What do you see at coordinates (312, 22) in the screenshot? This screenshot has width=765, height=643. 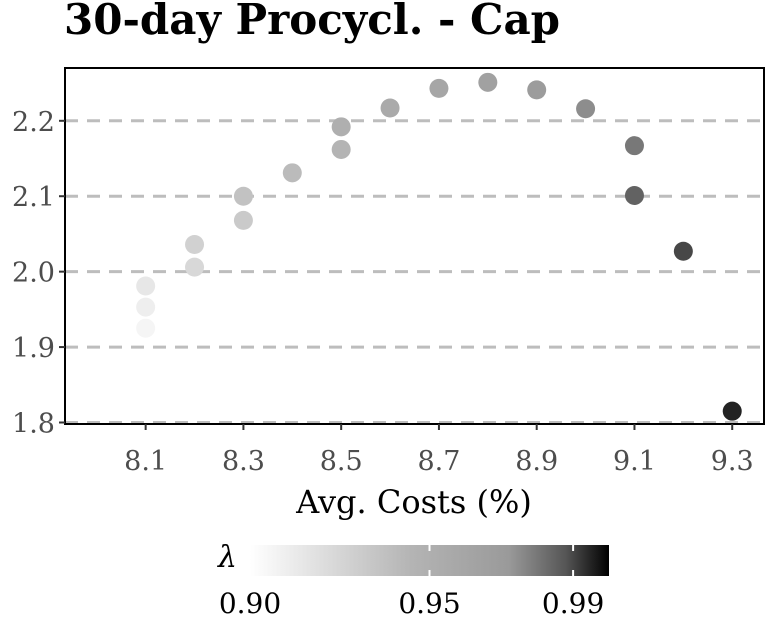 I see `chart-title: 30-day Procycl. - Cap` at bounding box center [312, 22].